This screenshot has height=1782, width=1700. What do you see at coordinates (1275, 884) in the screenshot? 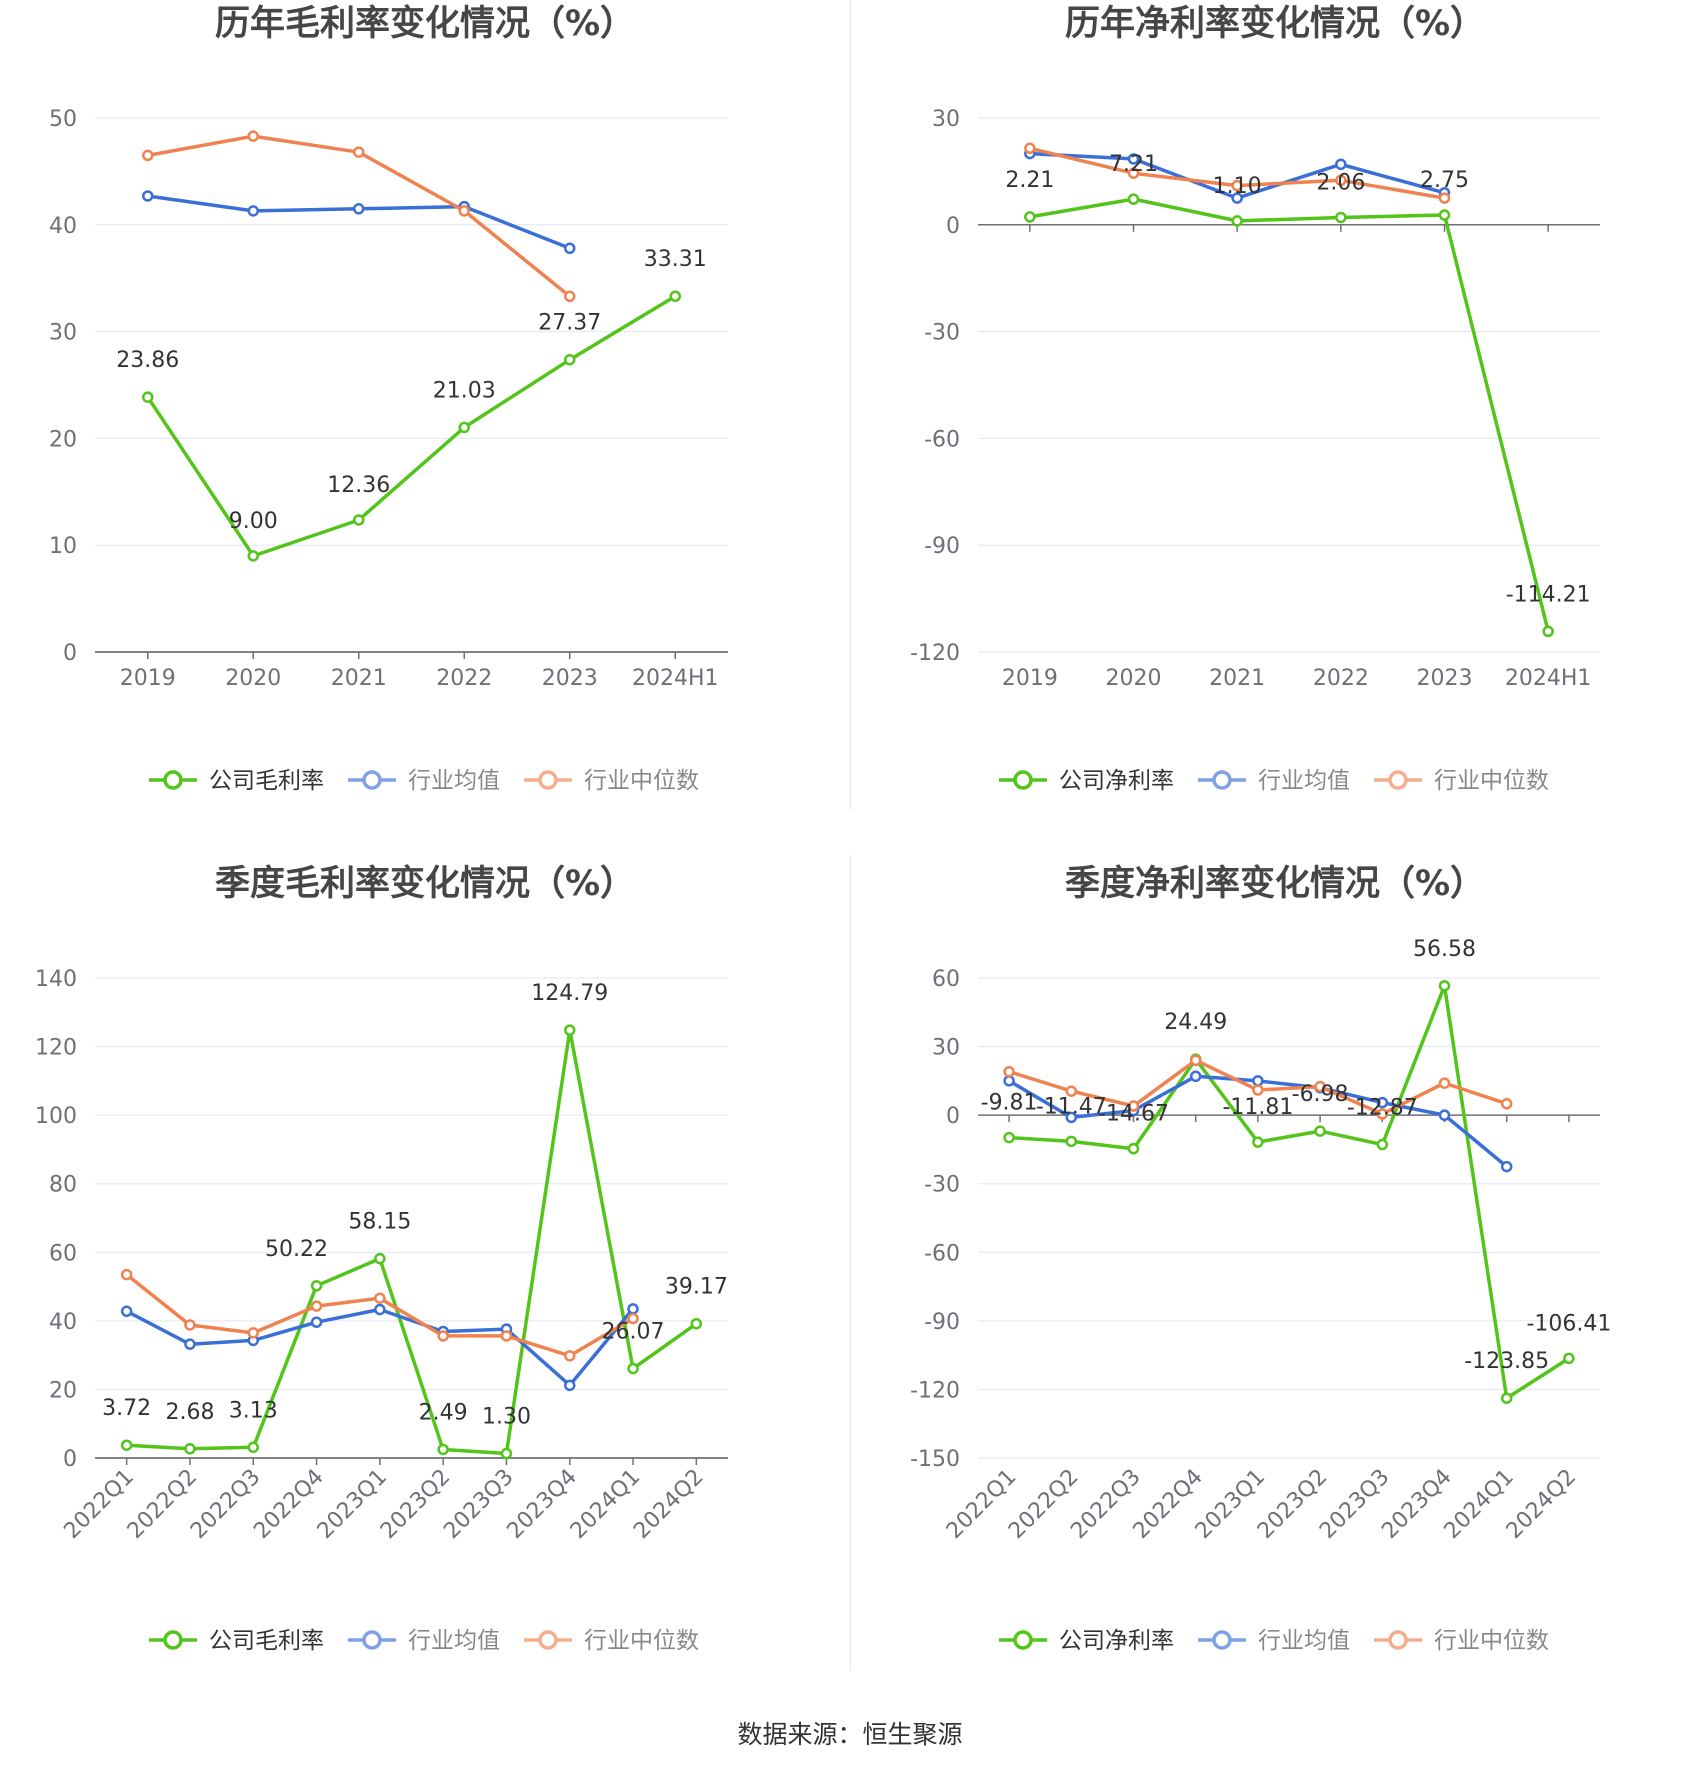
I see `chart-title: 季度净利率变化情况（%）` at bounding box center [1275, 884].